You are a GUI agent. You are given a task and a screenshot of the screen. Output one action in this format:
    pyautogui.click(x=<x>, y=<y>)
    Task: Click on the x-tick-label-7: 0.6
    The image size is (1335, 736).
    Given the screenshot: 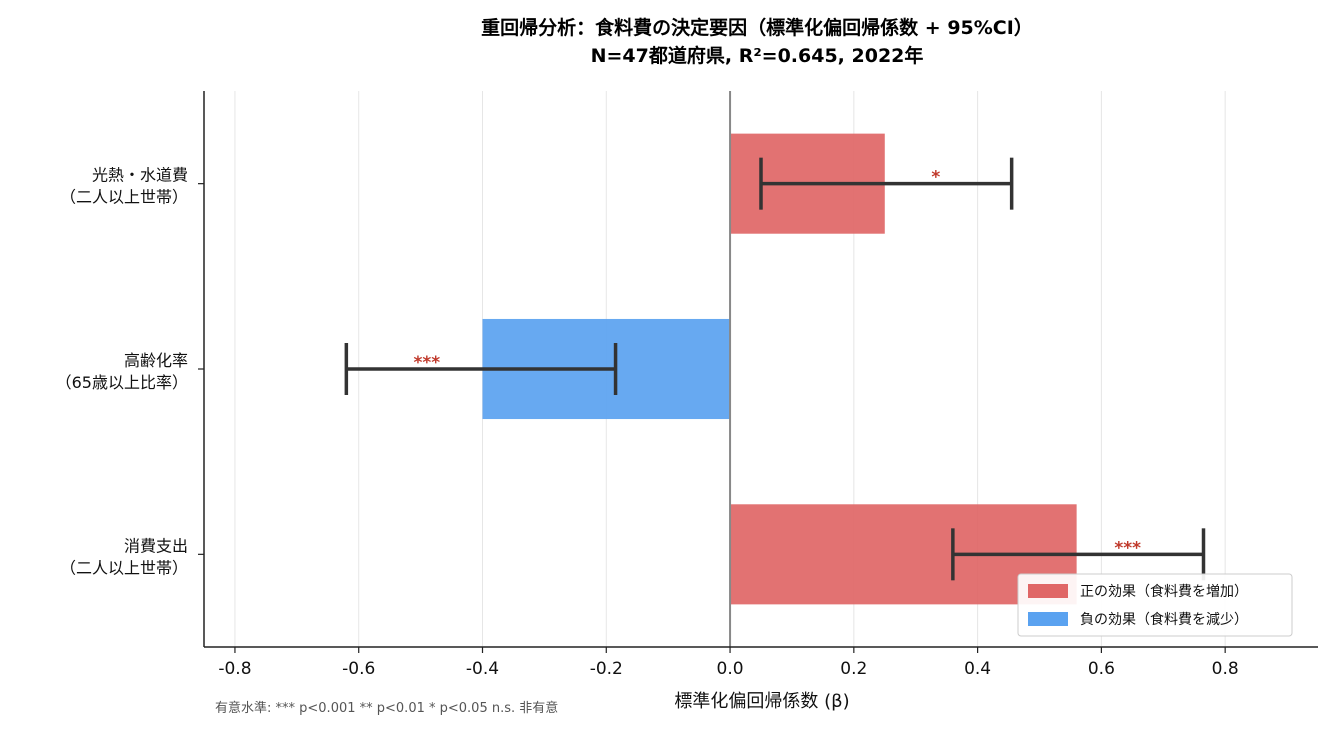 What is the action you would take?
    pyautogui.click(x=1101, y=669)
    